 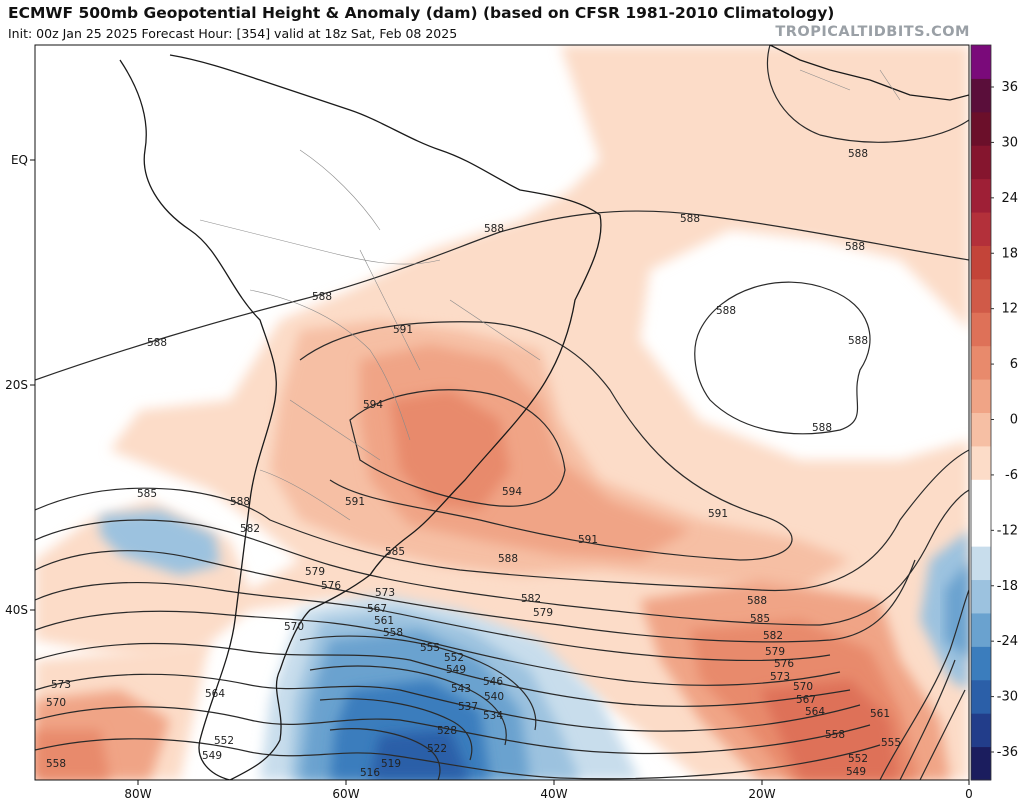 What do you see at coordinates (16, 610) in the screenshot?
I see `lat-label-40s: 40S` at bounding box center [16, 610].